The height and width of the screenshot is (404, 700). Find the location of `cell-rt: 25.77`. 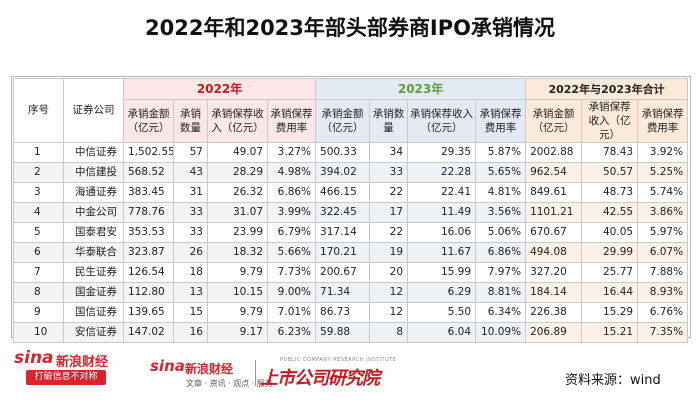

cell-rt: 25.77 is located at coordinates (610, 272).